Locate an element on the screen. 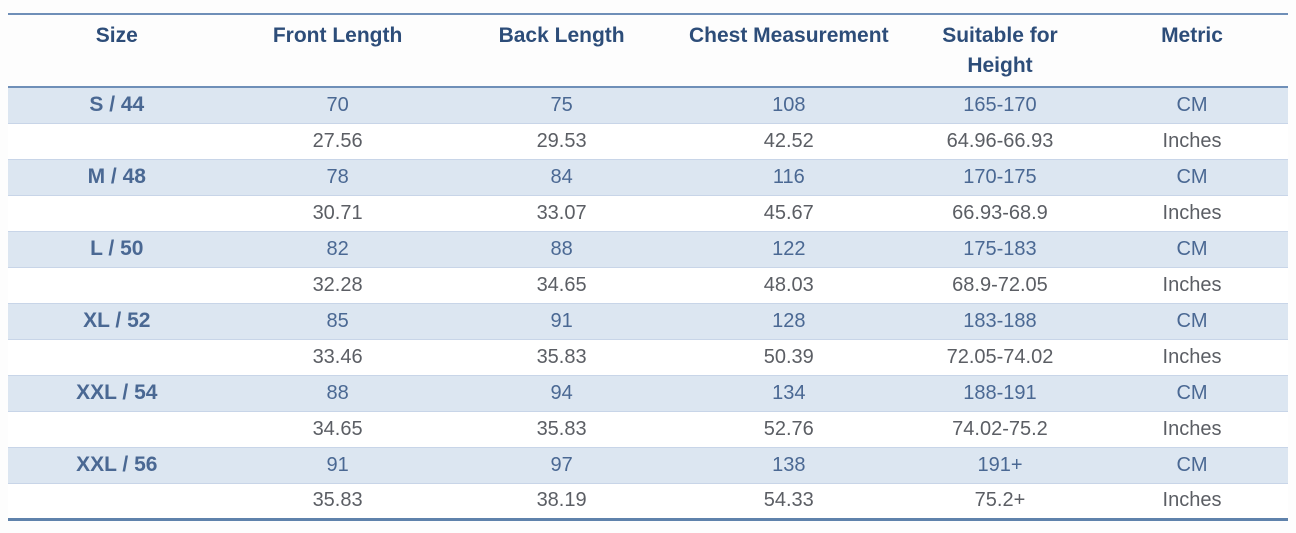  cell-suitable-for-height: 75.2+ is located at coordinates (999, 501).